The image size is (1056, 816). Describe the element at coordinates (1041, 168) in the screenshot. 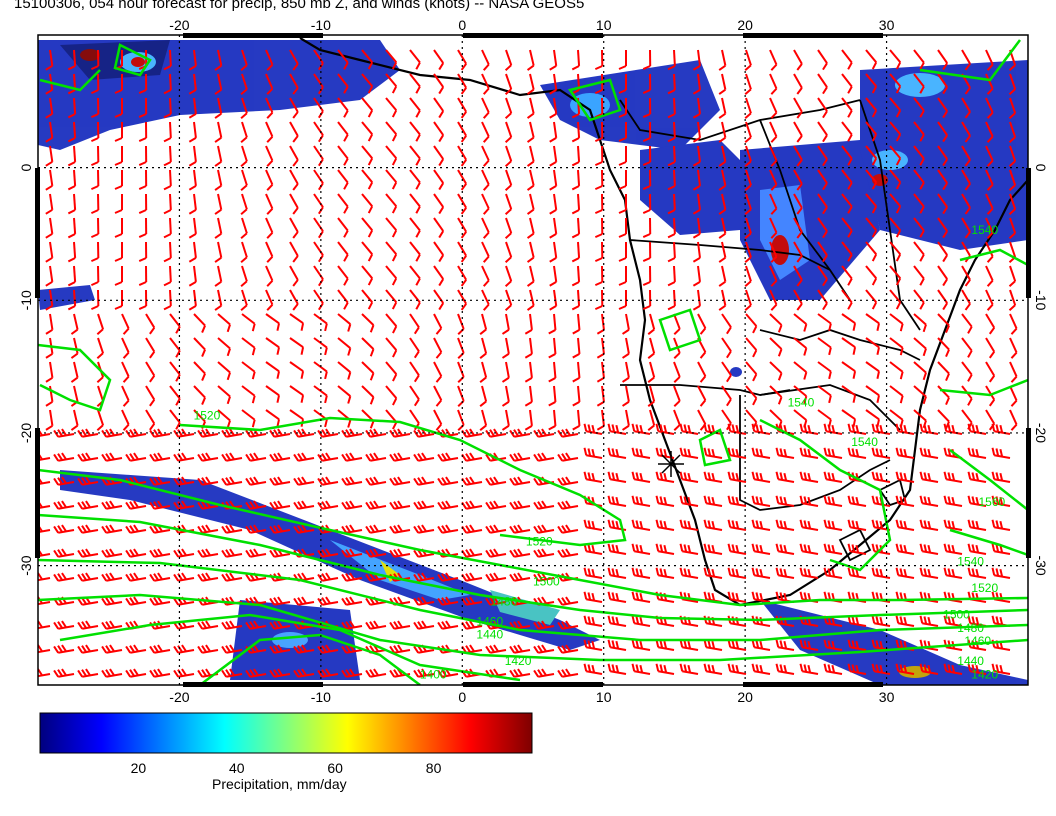

I see `lat-tick-label-right: 0` at that location.